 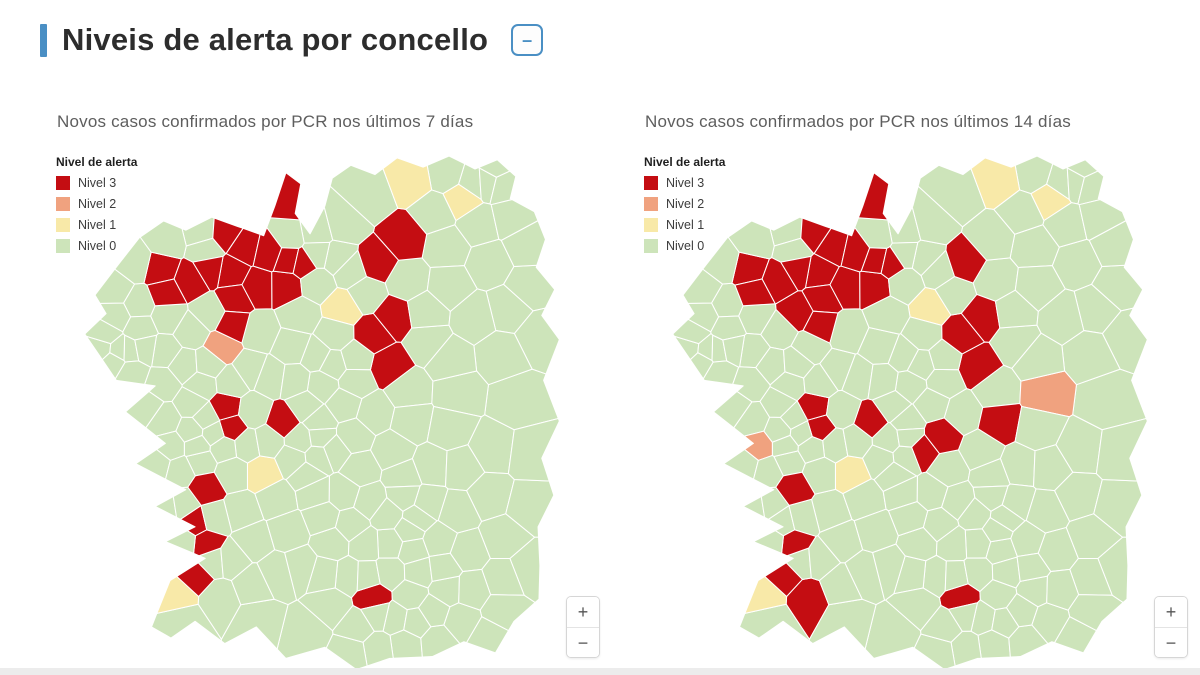 I want to click on collapse-section-button: –, so click(x=527, y=40).